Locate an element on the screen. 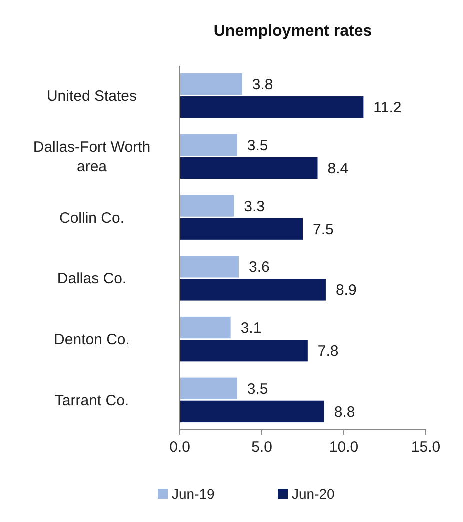 The width and height of the screenshot is (463, 522). data-label: 8.8 is located at coordinates (345, 412).